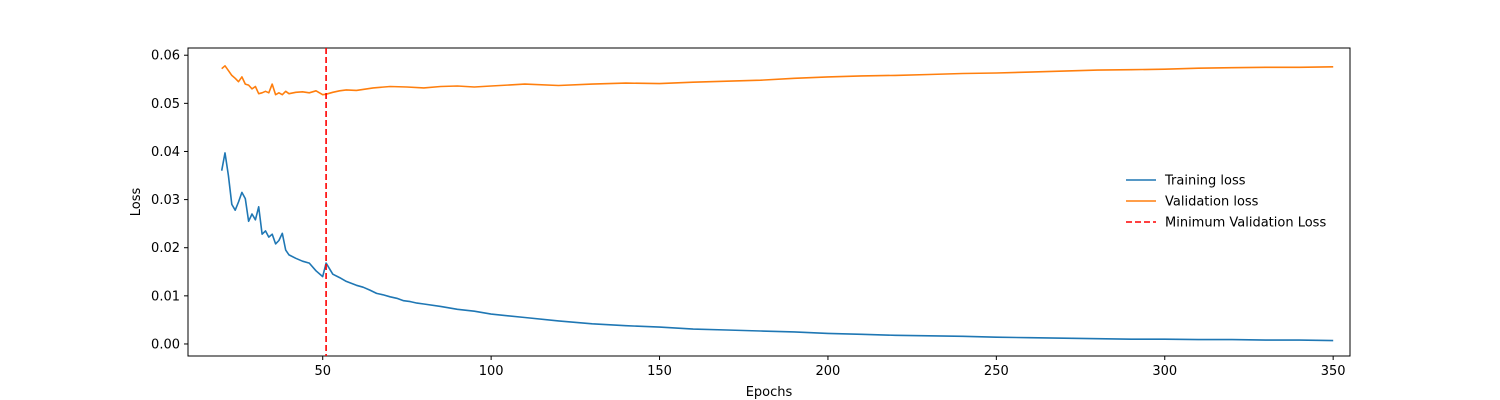 This screenshot has height=400, width=1500. Describe the element at coordinates (165, 200) in the screenshot. I see `y-tick-label: 0.03` at that location.